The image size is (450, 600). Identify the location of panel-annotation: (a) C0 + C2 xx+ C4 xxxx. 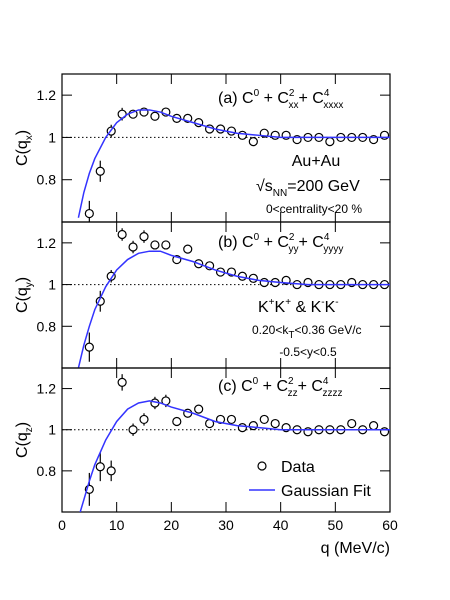
(280, 99).